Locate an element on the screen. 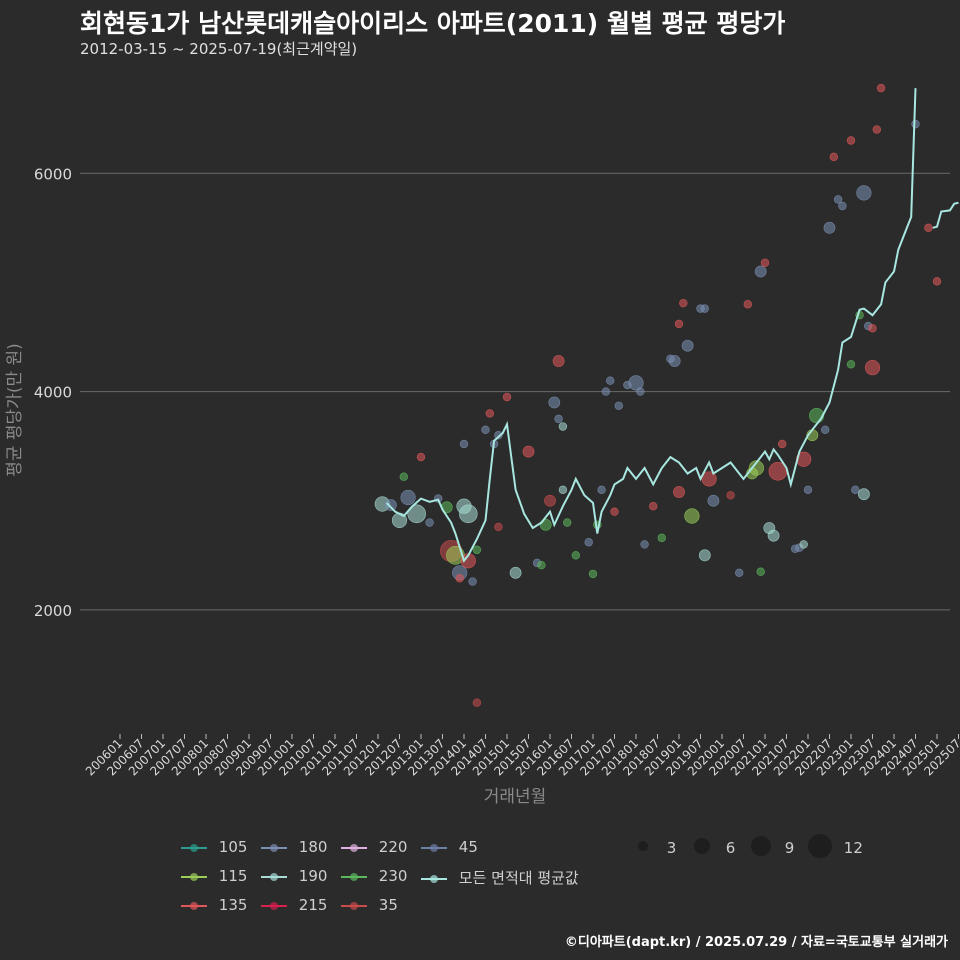 This screenshot has height=960, width=960. y-tick-label: 4000 is located at coordinates (53, 393).